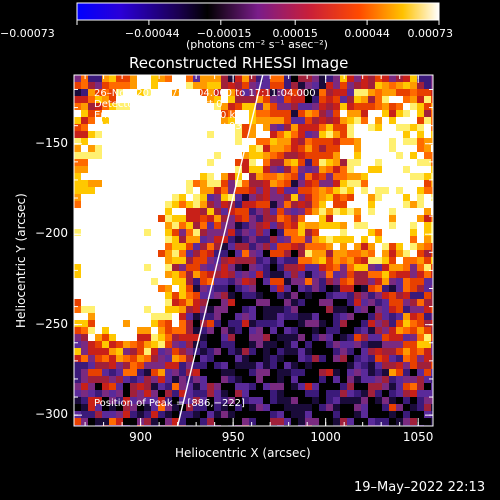 This screenshot has width=500, height=500. I want to click on colorbar, so click(258, 13).